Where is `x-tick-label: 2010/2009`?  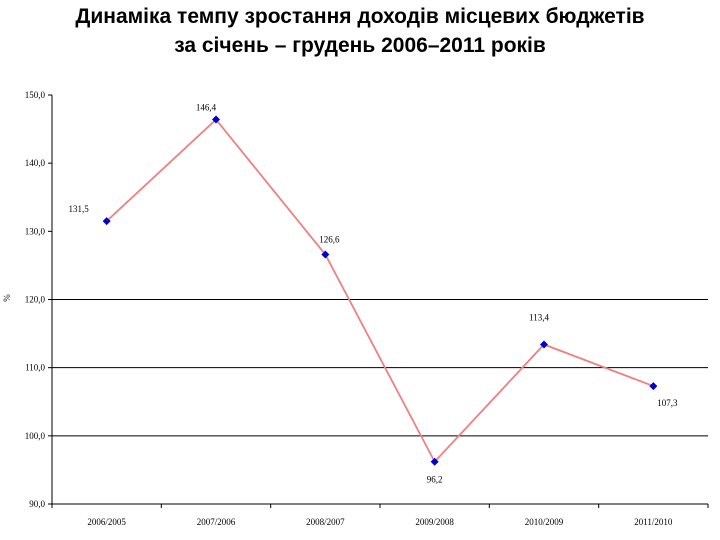 x-tick-label: 2010/2009 is located at coordinates (544, 522).